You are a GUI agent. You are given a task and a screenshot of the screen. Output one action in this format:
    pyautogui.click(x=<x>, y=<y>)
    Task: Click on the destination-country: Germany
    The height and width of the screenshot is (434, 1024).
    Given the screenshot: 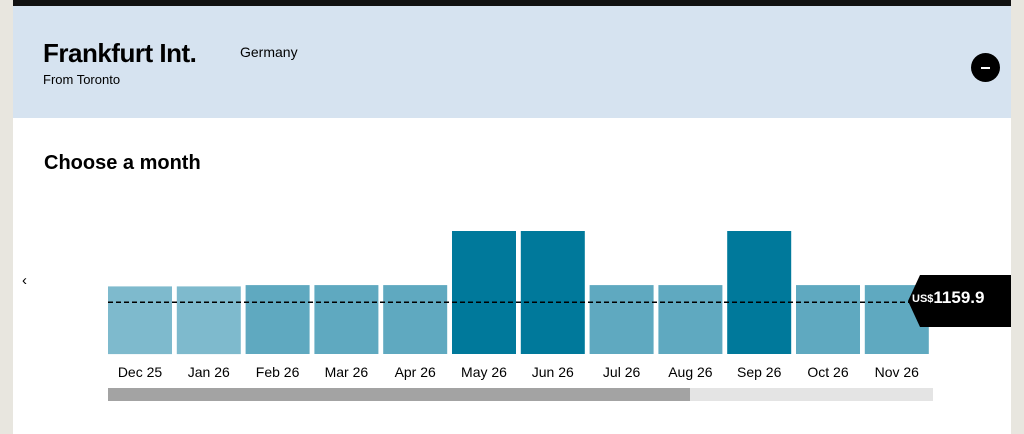 What is the action you would take?
    pyautogui.click(x=269, y=52)
    